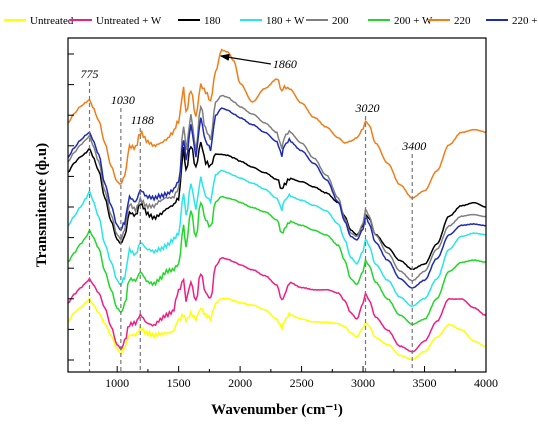  I want to click on annotation-label-3400: 3400, so click(413, 146).